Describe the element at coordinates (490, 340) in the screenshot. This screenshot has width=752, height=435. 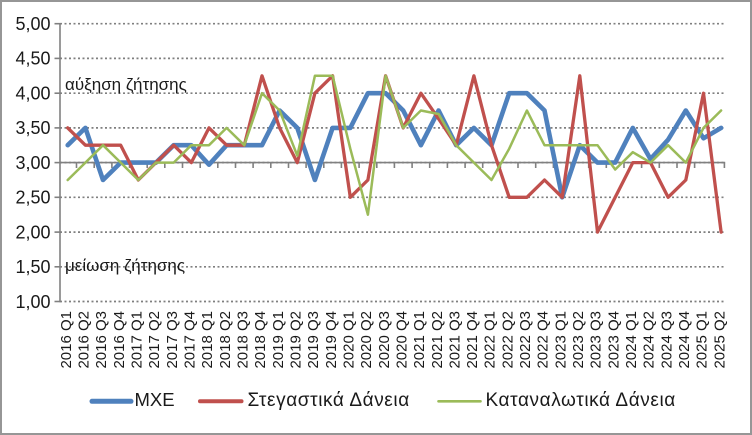
I see `svg-text: 2022 Q1` at that location.